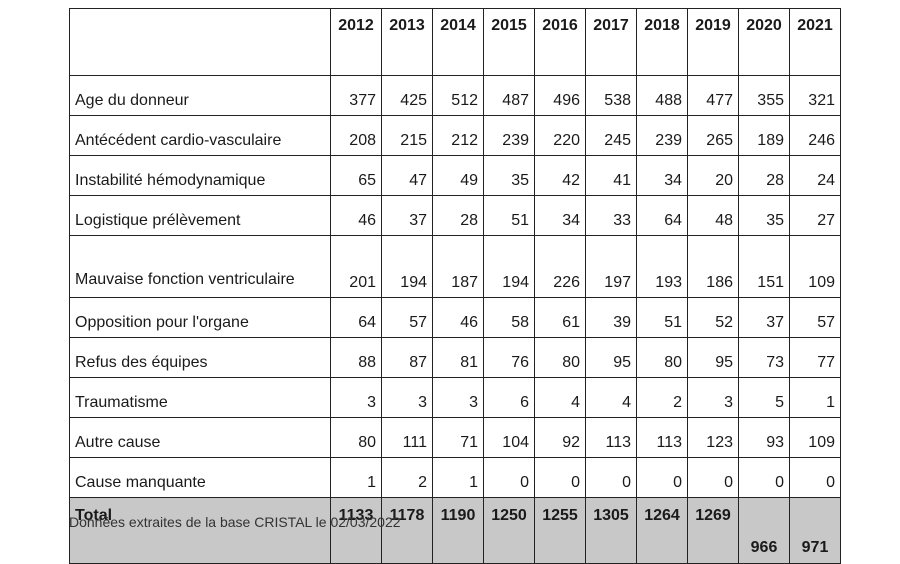 The image size is (900, 564). I want to click on total-value-cell: 1305, so click(611, 530).